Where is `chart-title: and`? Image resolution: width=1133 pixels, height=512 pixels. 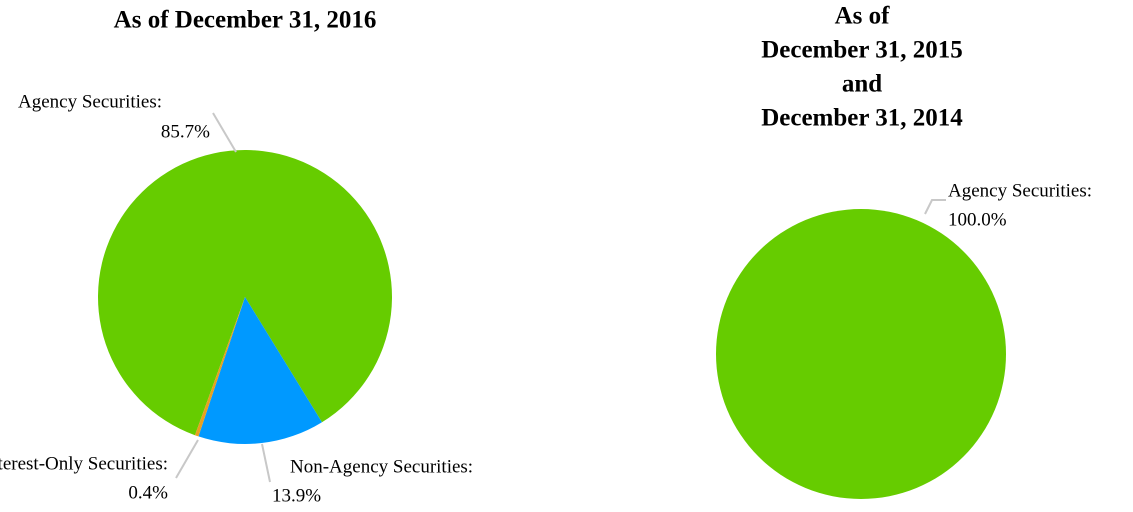
chart-title: and is located at coordinates (862, 84).